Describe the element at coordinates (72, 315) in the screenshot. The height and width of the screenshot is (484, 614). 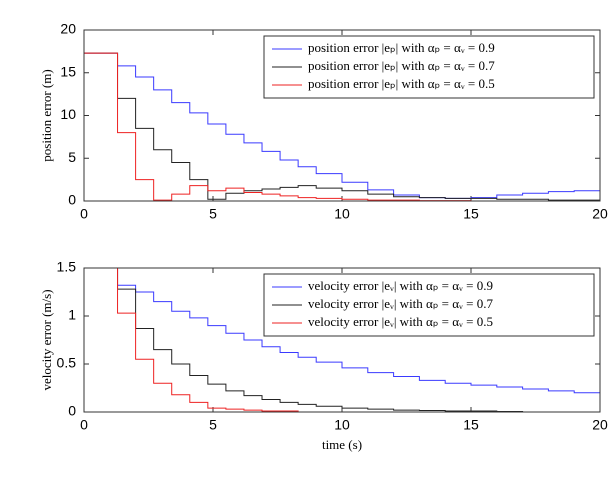
I see `y-tick-label: 1` at that location.